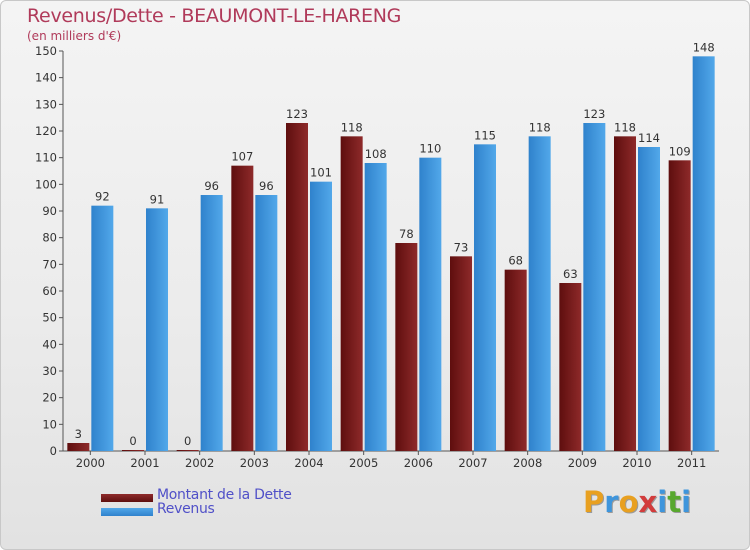  What do you see at coordinates (127, 498) in the screenshot?
I see `legend-swatch-debt` at bounding box center [127, 498].